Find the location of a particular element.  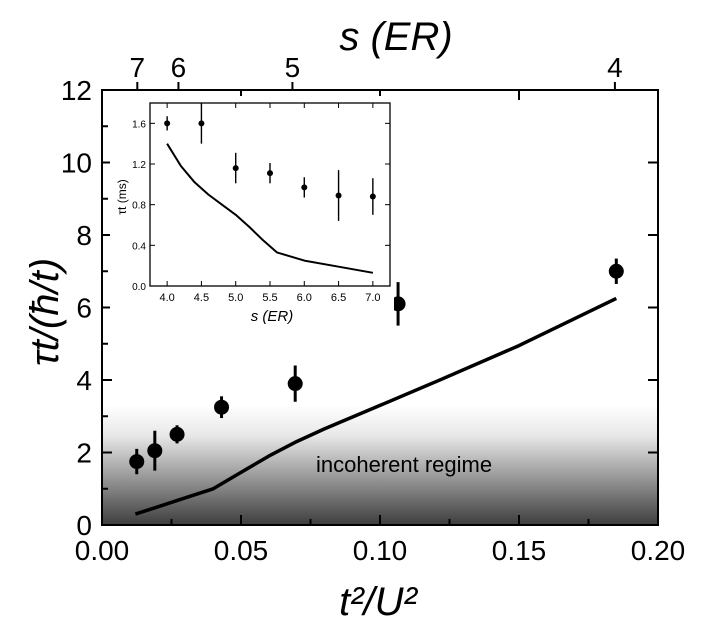

inset-x-tick-labels: 4.0 4.5 5.0 5.5 6.0 6.5 7.0 is located at coordinates (269, 298).